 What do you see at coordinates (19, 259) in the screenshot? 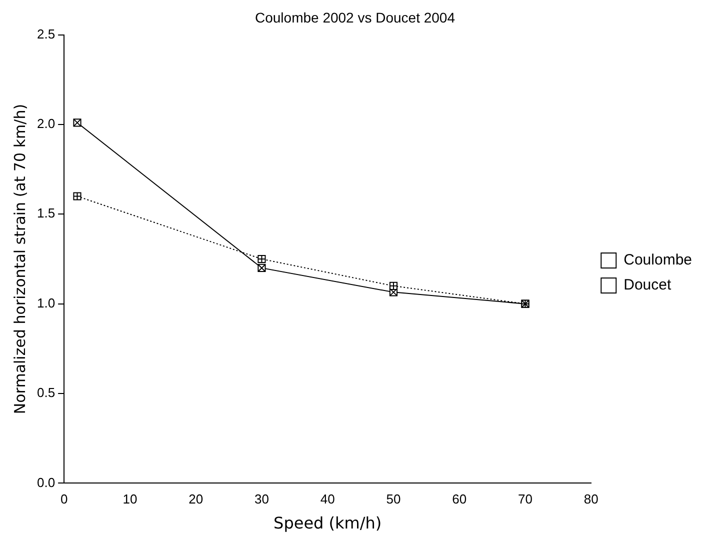
I see `y-axis-title: Normalized horizontal strain (at 70 km/h)` at bounding box center [19, 259].